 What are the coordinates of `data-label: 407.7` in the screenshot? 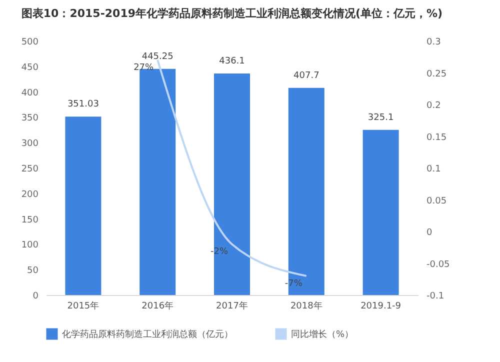 It's located at (307, 75).